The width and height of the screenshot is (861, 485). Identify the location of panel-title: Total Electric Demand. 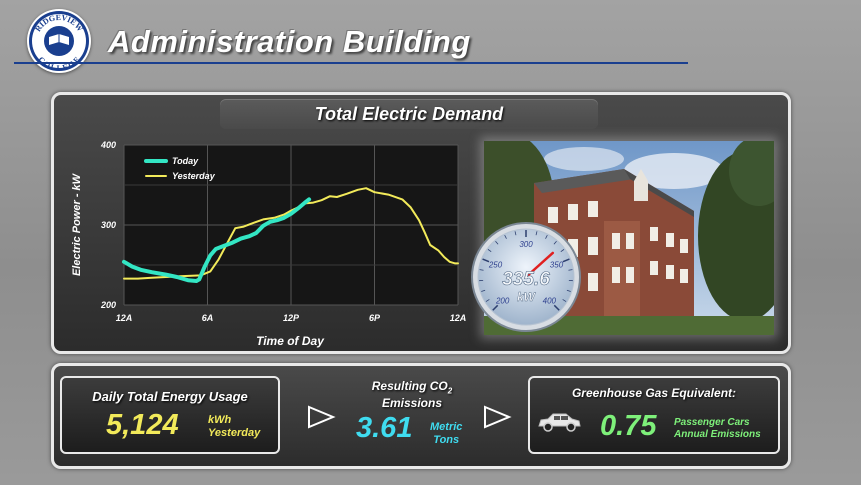
(409, 114).